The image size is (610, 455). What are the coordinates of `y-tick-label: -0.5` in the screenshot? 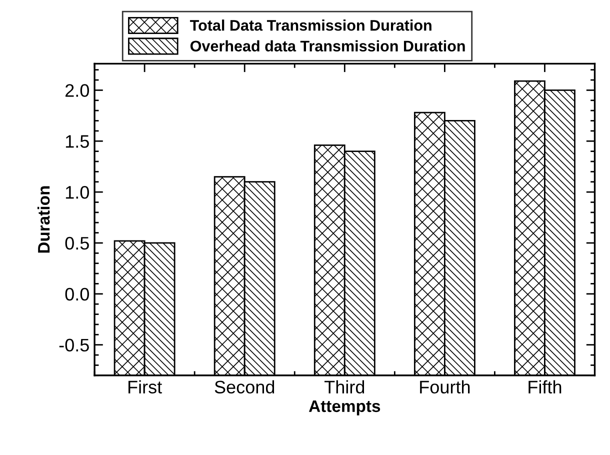 It's located at (74, 345).